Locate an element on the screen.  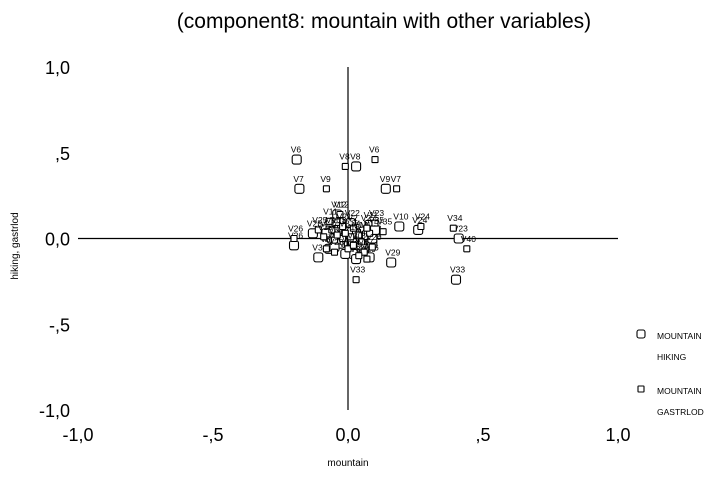
point-label: V21 is located at coordinates (344, 216).